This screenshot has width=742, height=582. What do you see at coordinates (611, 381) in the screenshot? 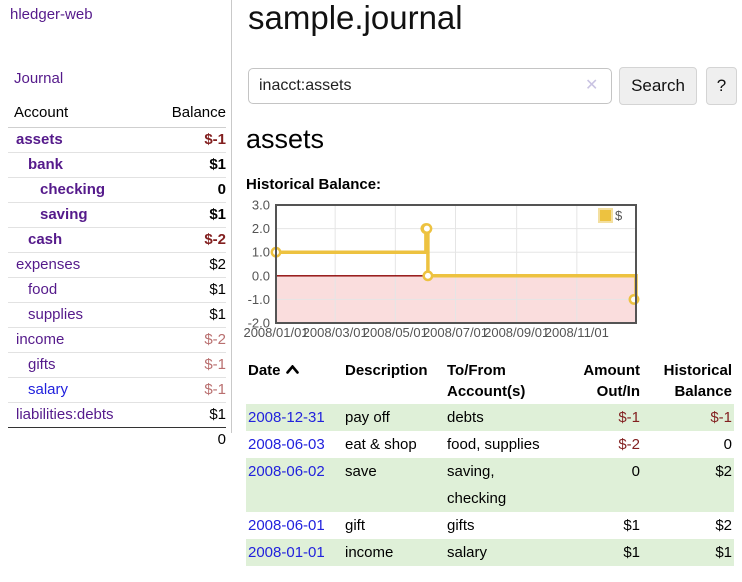
I see `column-header-amount: Amount Out/In` at bounding box center [611, 381].